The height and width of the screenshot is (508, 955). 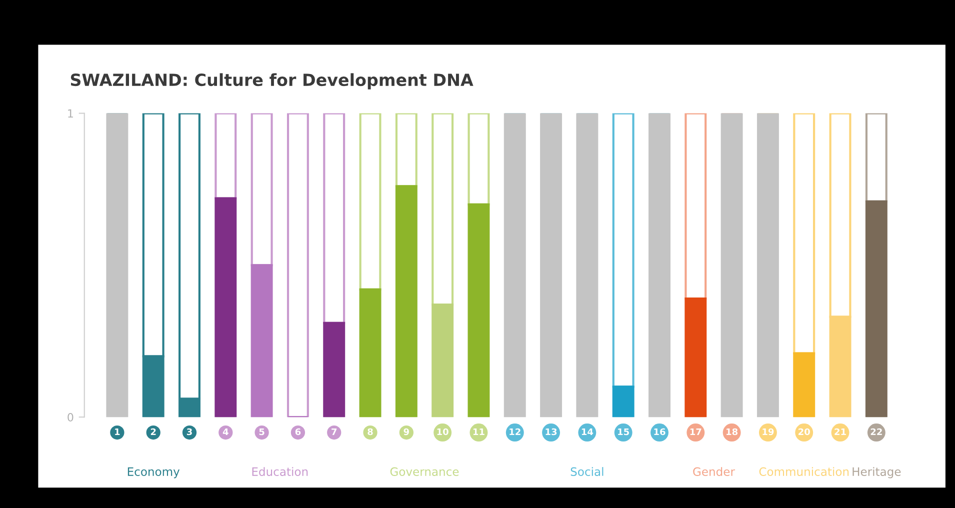 I want to click on x-tick-label: 2, so click(x=153, y=432).